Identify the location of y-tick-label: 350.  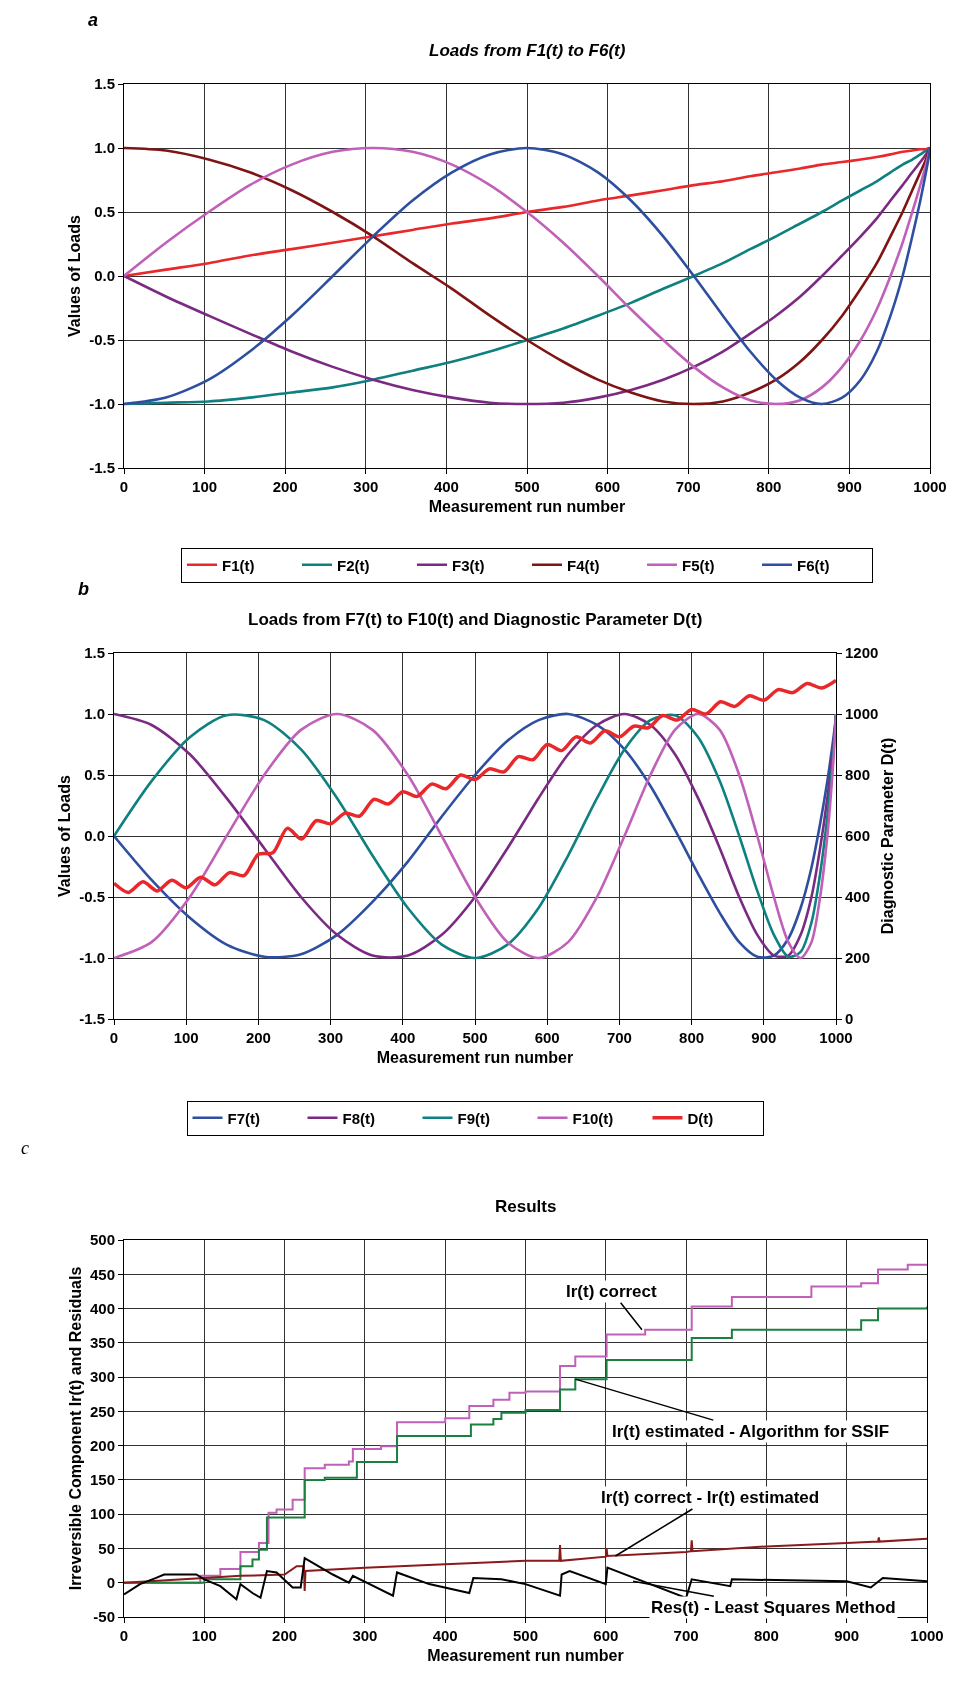
(102, 1343).